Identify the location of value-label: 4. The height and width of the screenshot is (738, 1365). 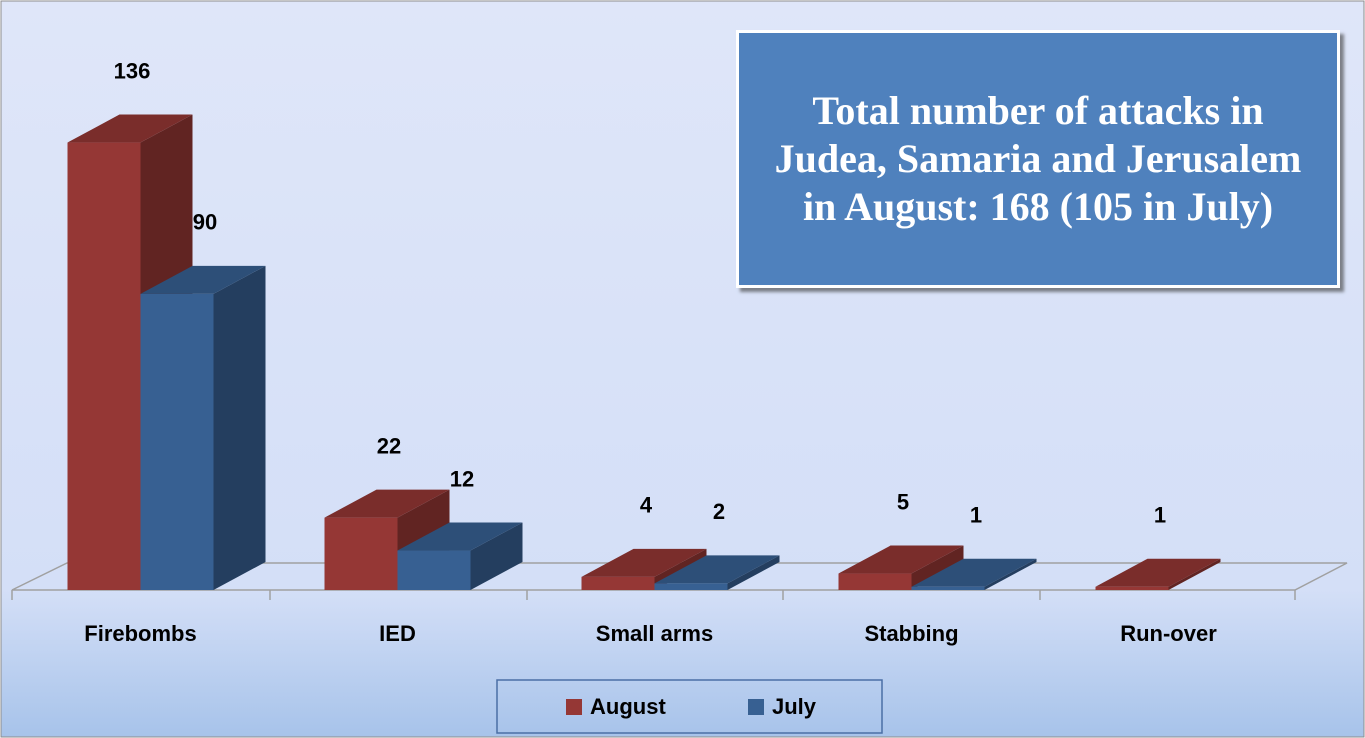
(646, 505).